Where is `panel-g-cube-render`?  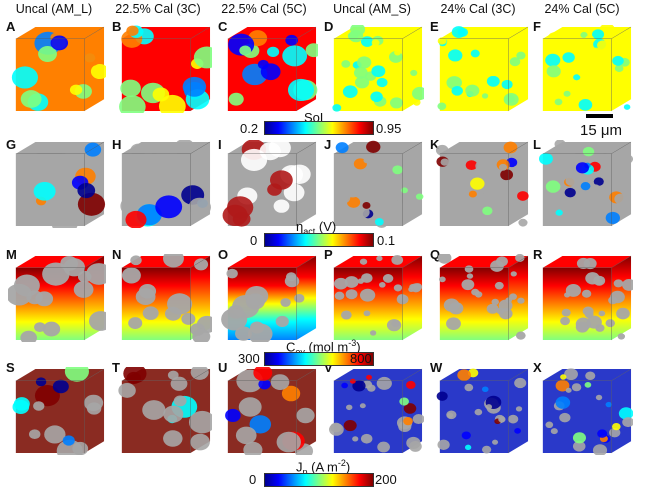 panel-g-cube-render is located at coordinates (57, 184).